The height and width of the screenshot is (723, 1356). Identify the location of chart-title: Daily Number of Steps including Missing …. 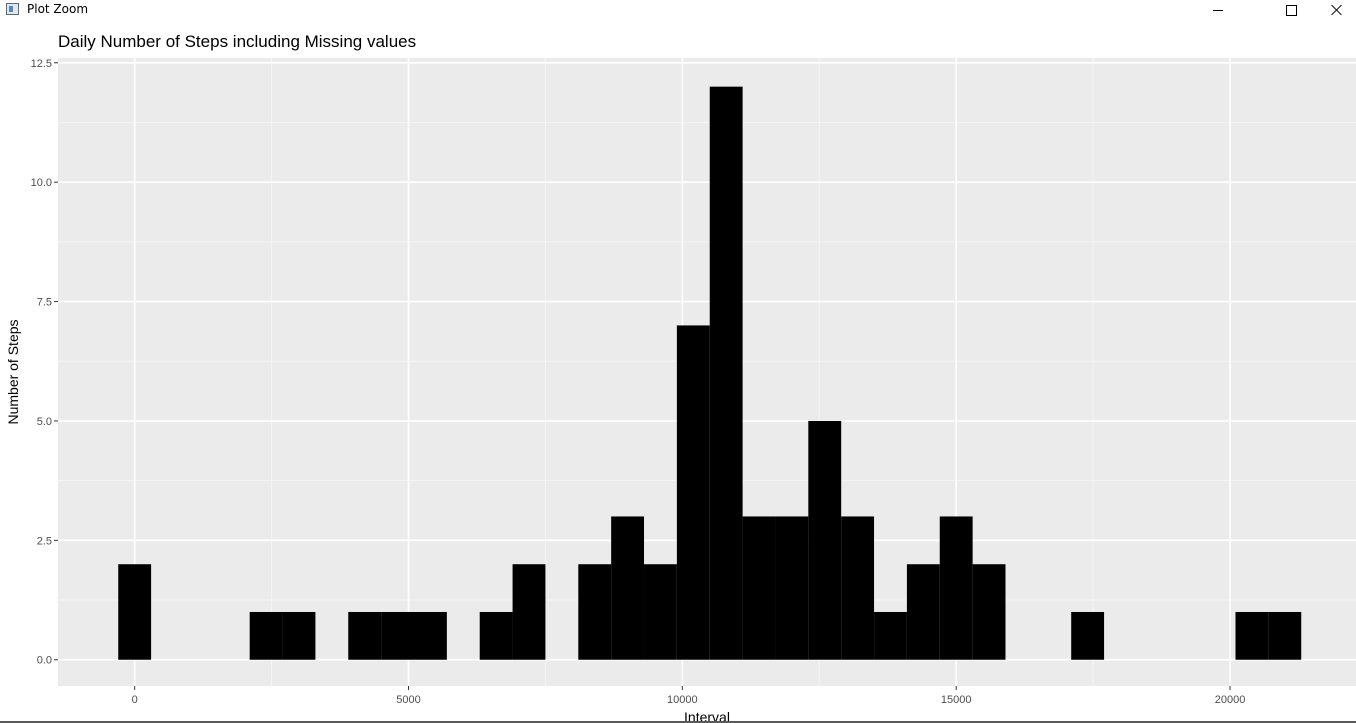
(237, 41).